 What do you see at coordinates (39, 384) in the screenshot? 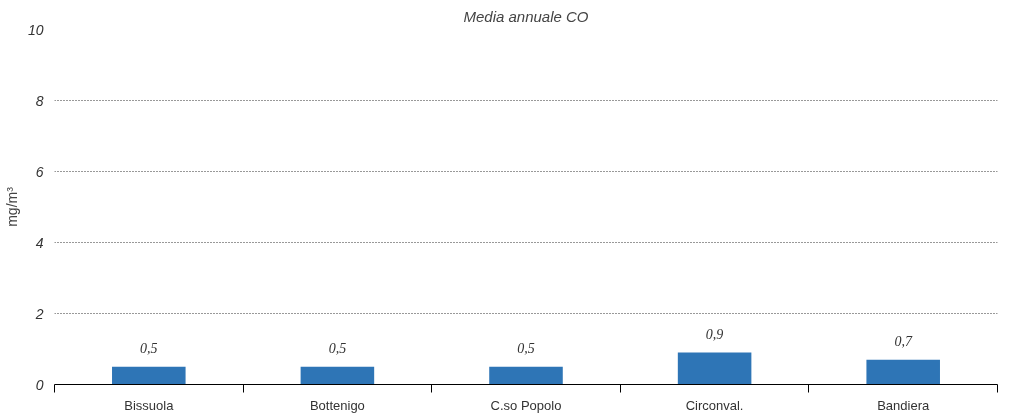
I see `y-tick-label: 0` at bounding box center [39, 384].